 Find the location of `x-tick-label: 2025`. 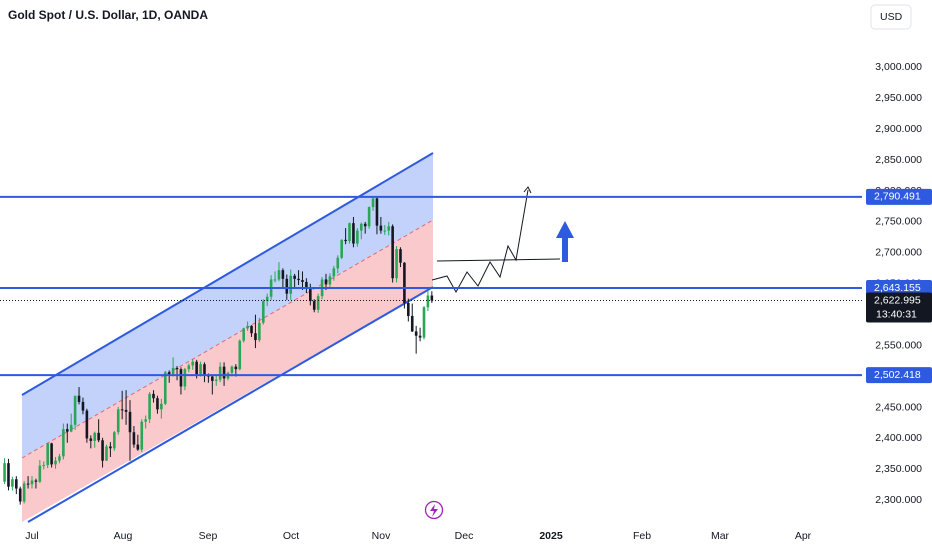

x-tick-label: 2025 is located at coordinates (551, 536).